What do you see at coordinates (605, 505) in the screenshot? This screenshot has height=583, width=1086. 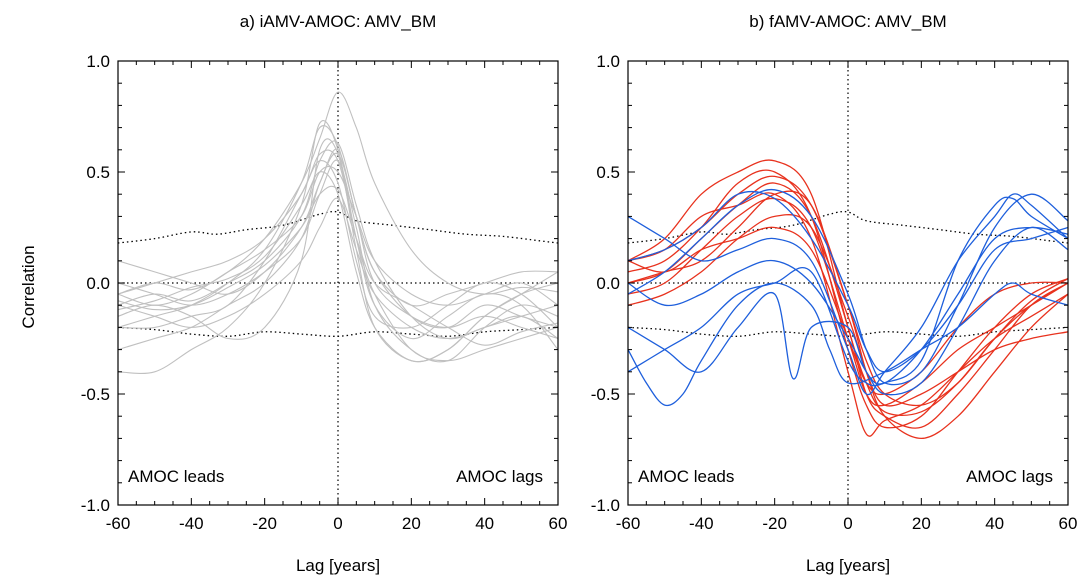 I see `panel-b-y-tick-label: -1.0` at bounding box center [605, 505].